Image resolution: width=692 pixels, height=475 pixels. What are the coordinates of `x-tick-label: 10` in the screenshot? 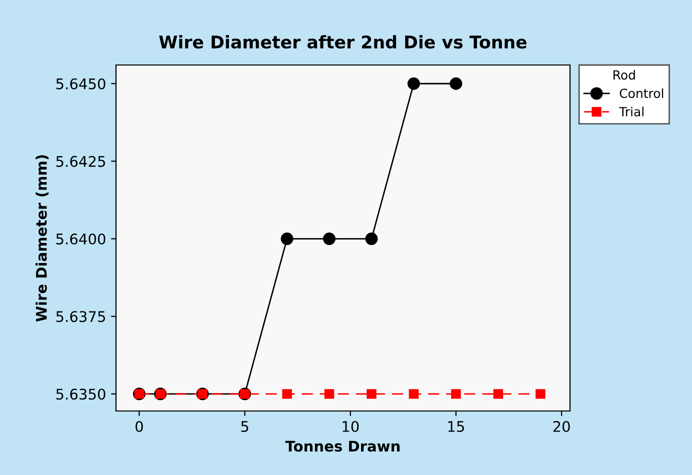 It's located at (350, 426).